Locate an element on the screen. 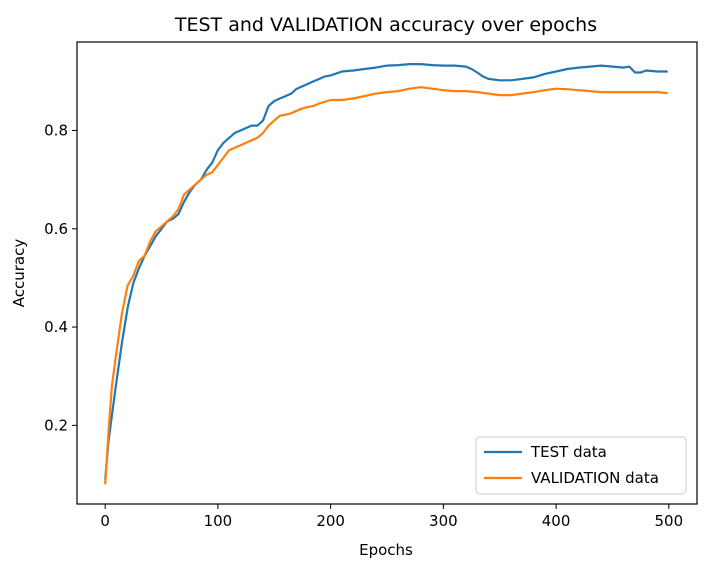 Image resolution: width=728 pixels, height=564 pixels. y-tick-label: 0.6 is located at coordinates (56, 229).